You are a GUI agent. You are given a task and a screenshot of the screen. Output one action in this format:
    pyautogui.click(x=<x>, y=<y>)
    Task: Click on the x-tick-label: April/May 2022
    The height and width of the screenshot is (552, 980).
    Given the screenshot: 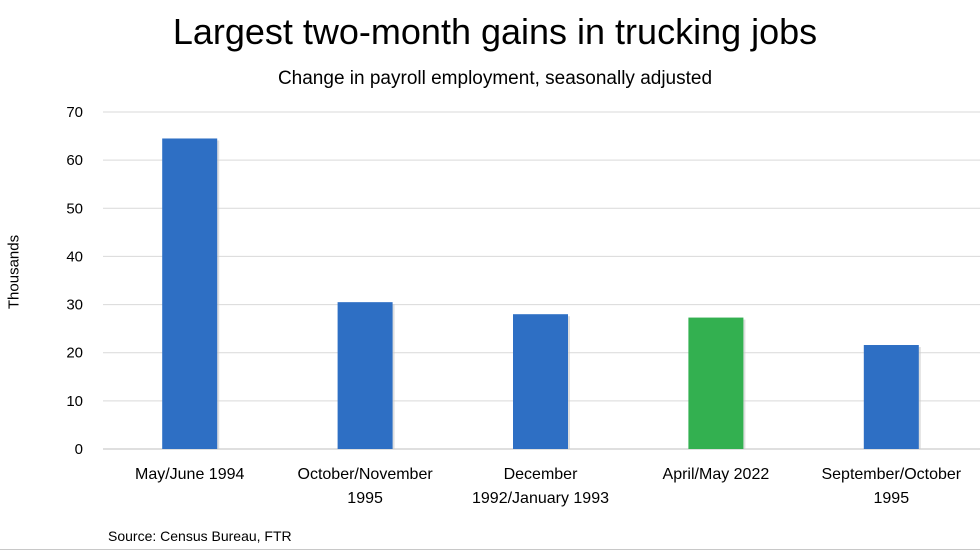 What is the action you would take?
    pyautogui.click(x=716, y=474)
    